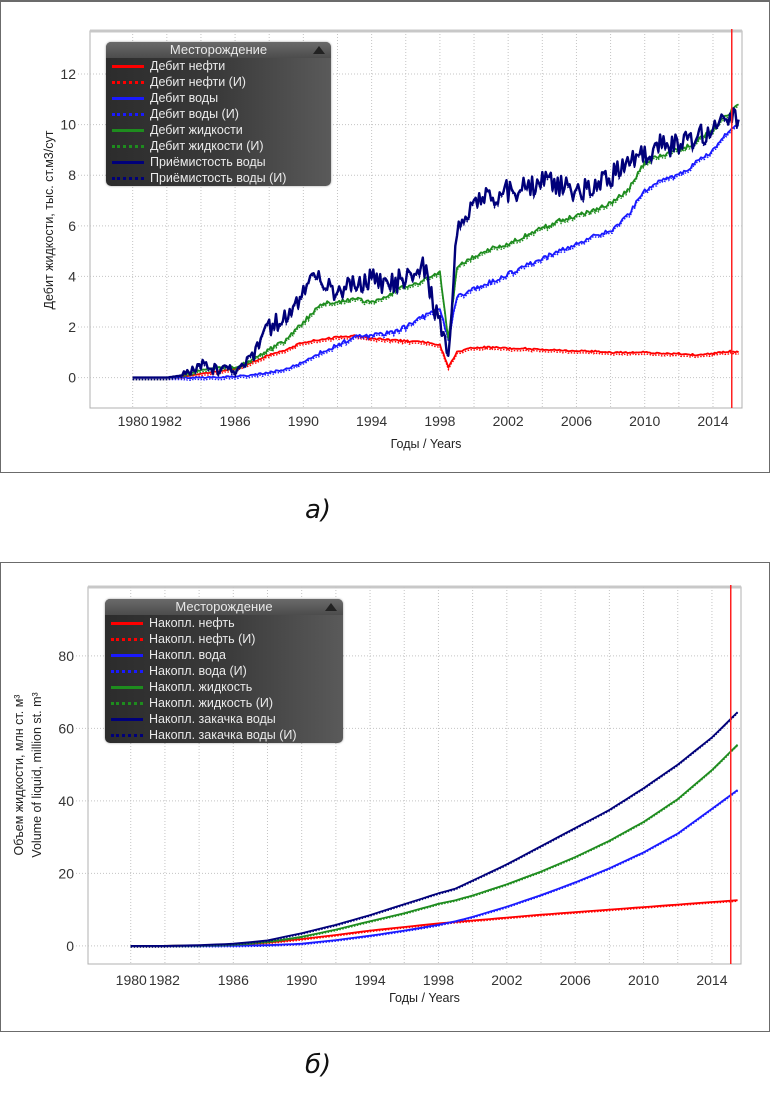 The width and height of the screenshot is (770, 1107). I want to click on y-tick-label: 8, so click(72, 175).